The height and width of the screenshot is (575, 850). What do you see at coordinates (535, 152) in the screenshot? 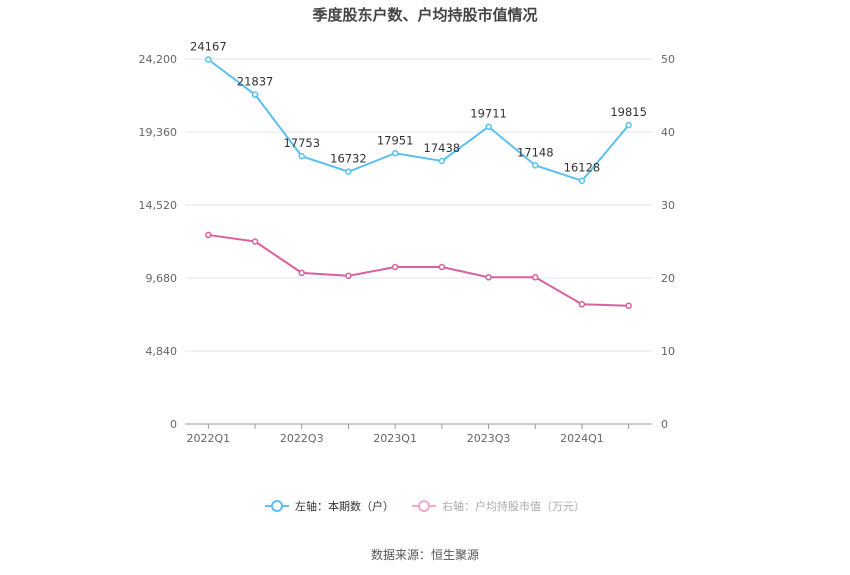
I see `data-label: 17148` at bounding box center [535, 152].